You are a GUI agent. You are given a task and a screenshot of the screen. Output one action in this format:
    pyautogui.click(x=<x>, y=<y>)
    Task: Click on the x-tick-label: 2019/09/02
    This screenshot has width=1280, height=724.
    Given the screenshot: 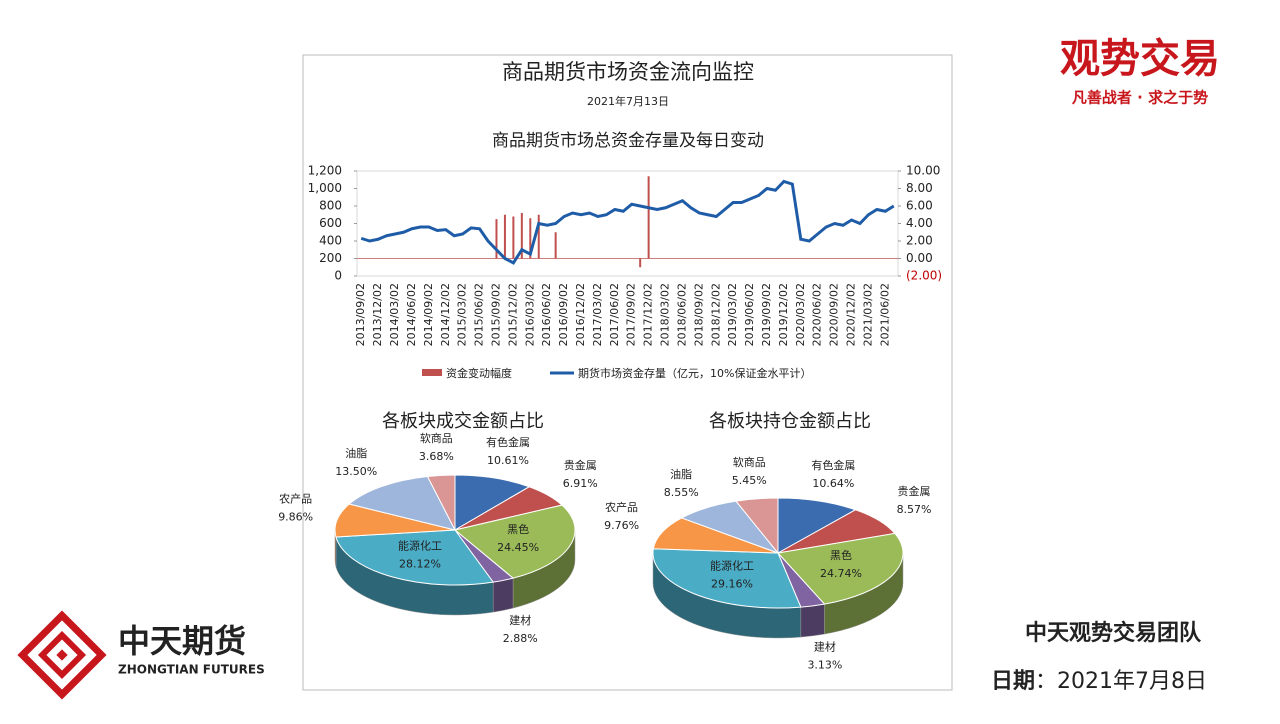 What is the action you would take?
    pyautogui.click(x=766, y=314)
    